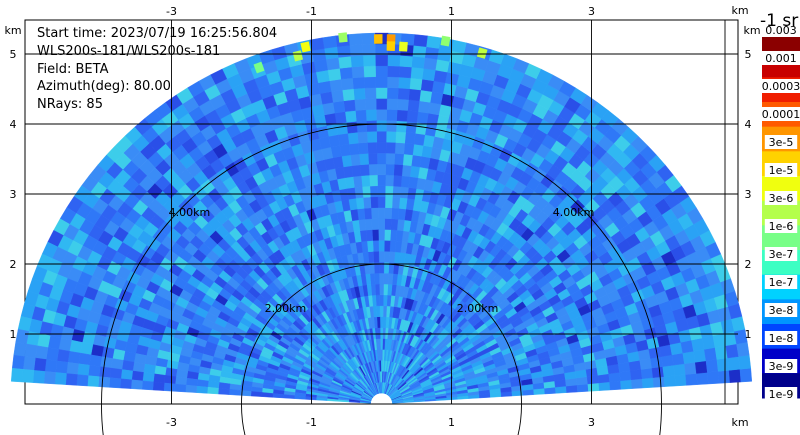 This screenshot has height=435, width=800. Describe the element at coordinates (781, 86) in the screenshot. I see `colorbar-label: 0.0003` at that location.